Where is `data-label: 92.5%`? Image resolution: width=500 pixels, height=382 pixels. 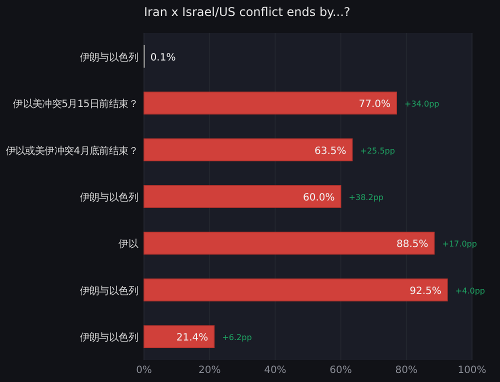
data-label: 92.5% is located at coordinates (426, 291).